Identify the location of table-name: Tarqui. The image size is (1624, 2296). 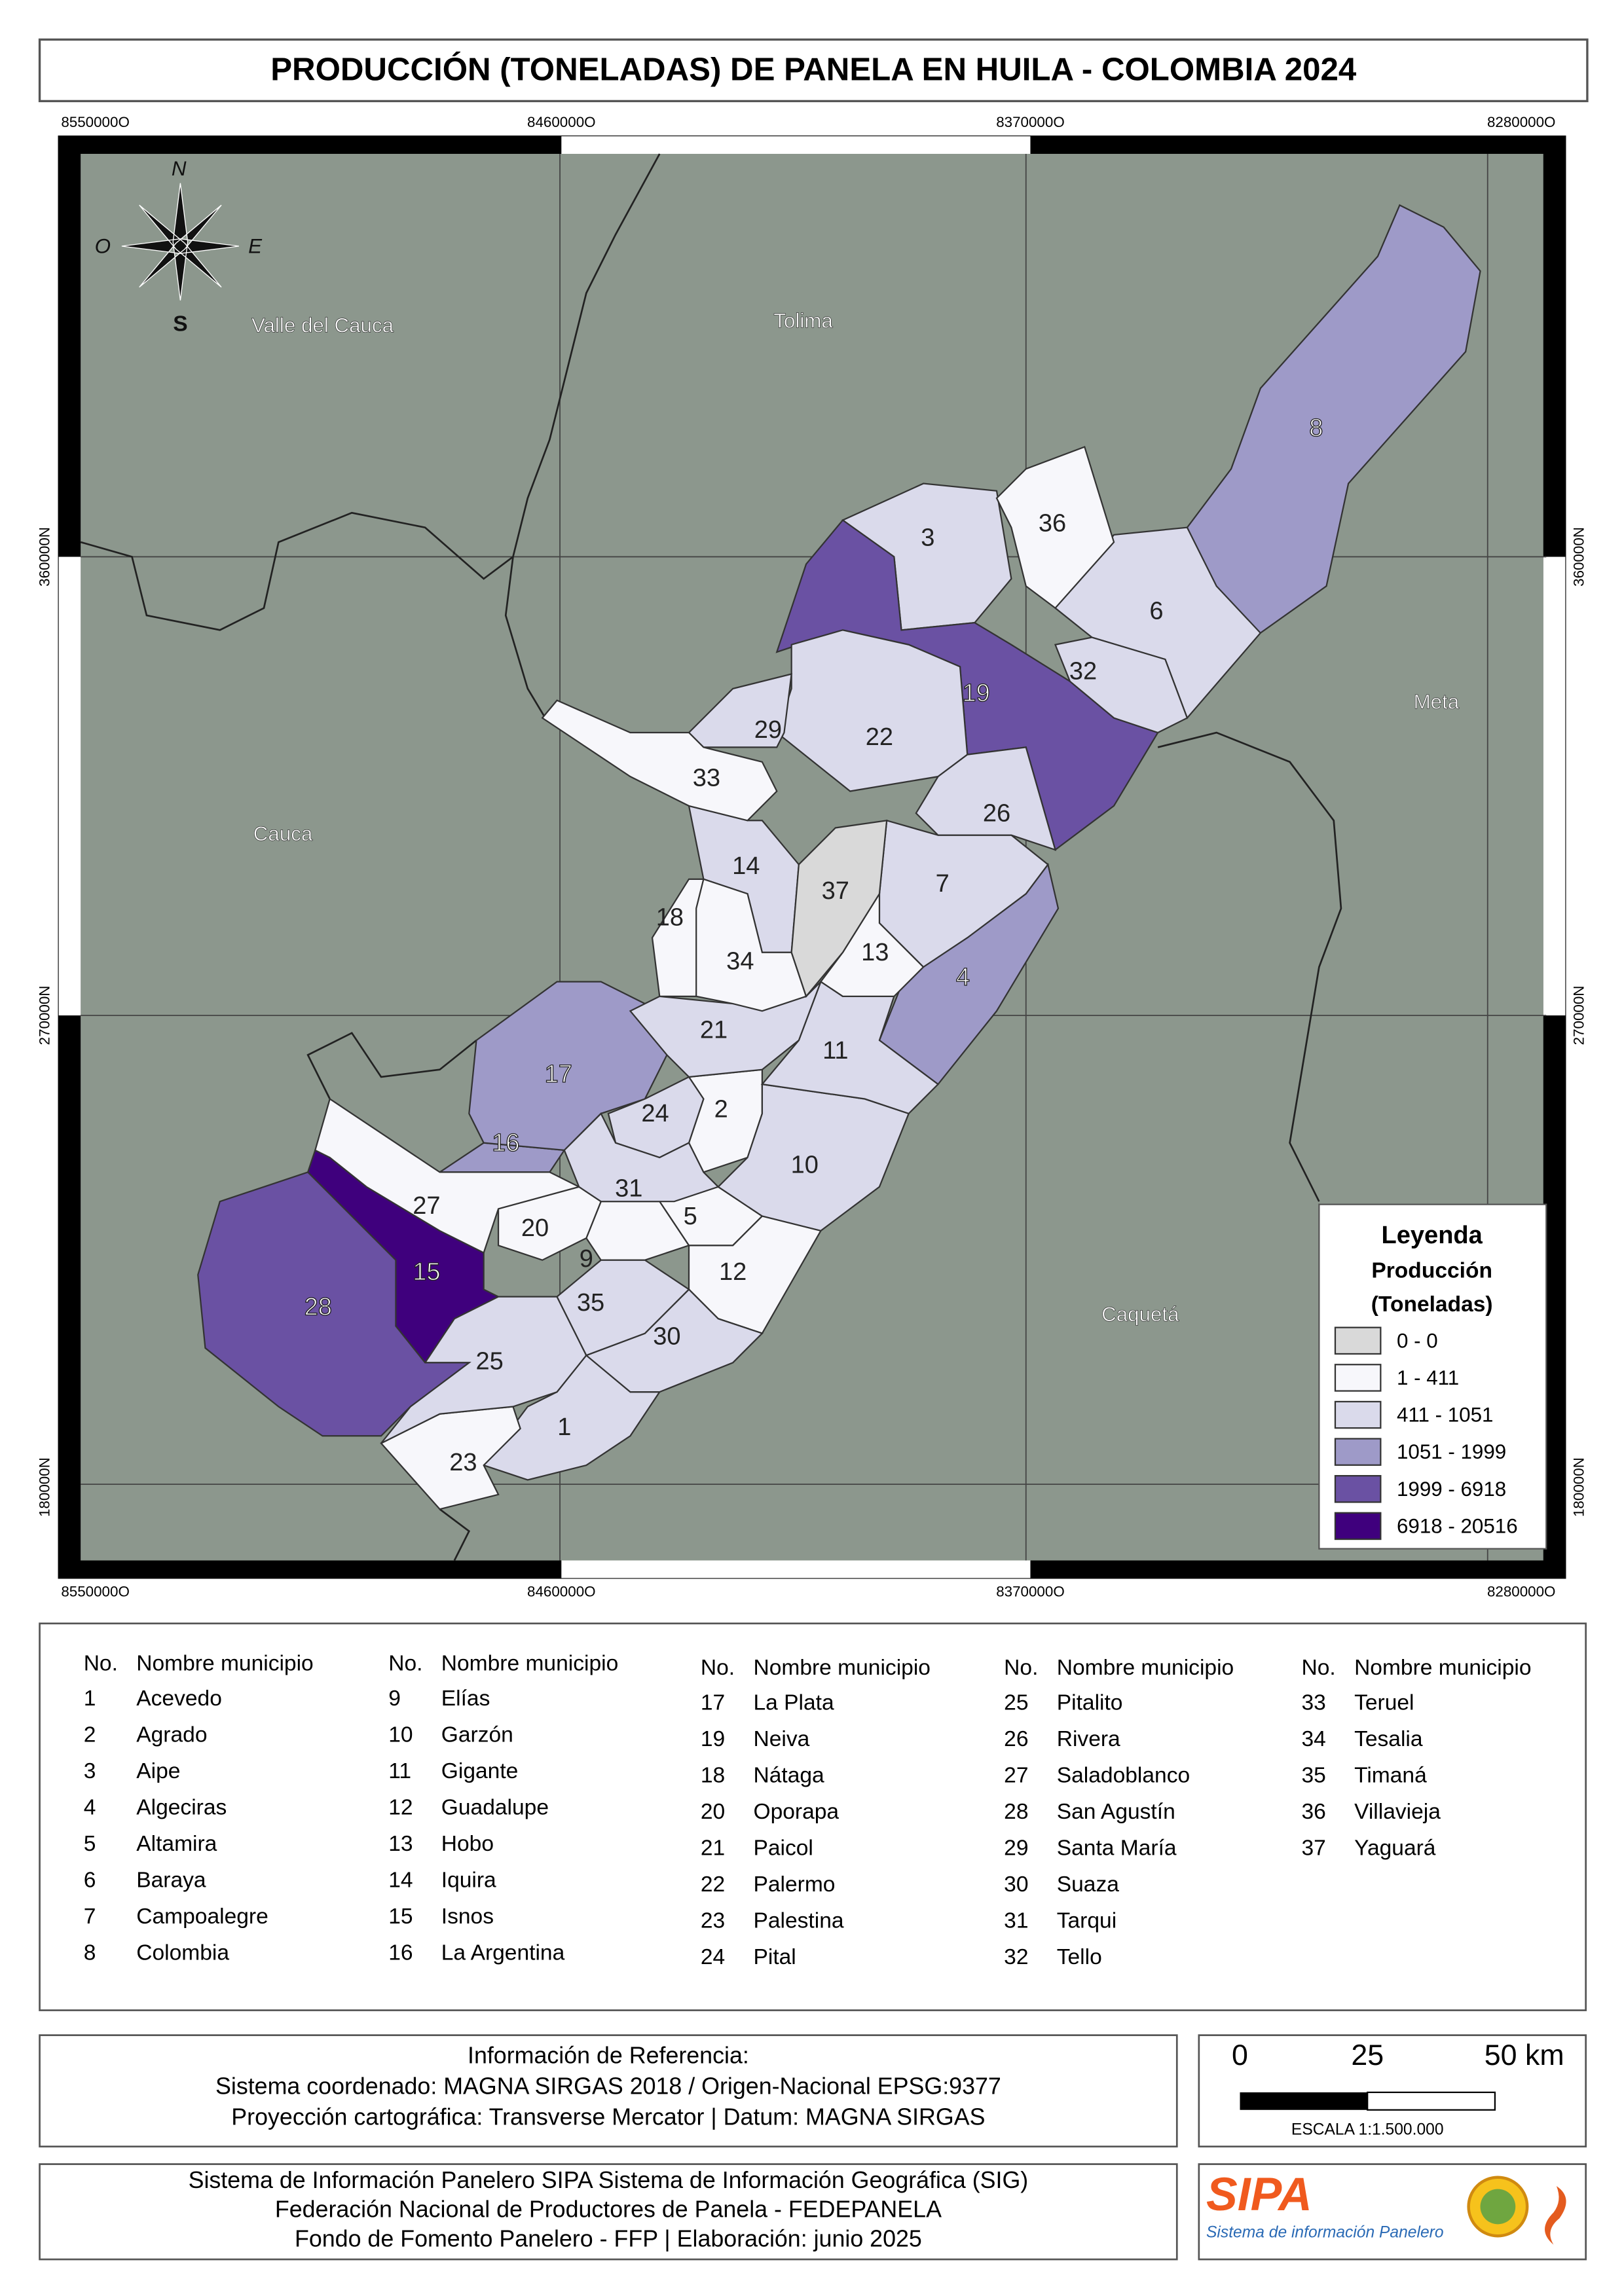
(1086, 1921).